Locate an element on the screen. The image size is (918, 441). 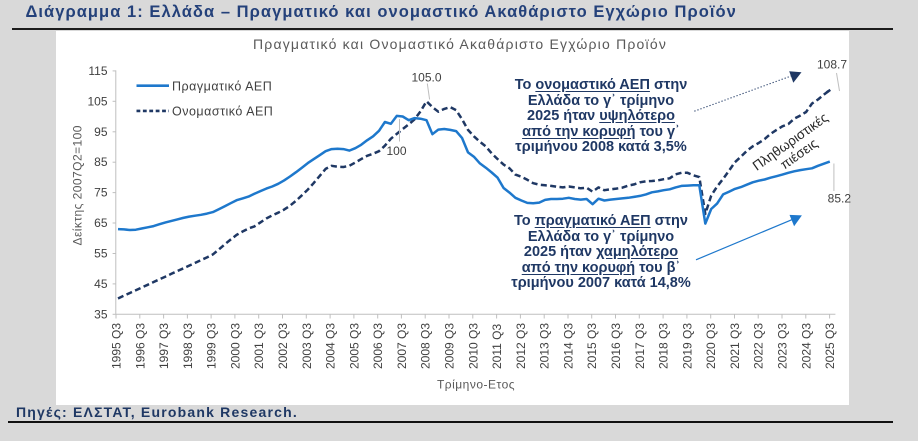
svg-text: 115 is located at coordinates (97, 71).